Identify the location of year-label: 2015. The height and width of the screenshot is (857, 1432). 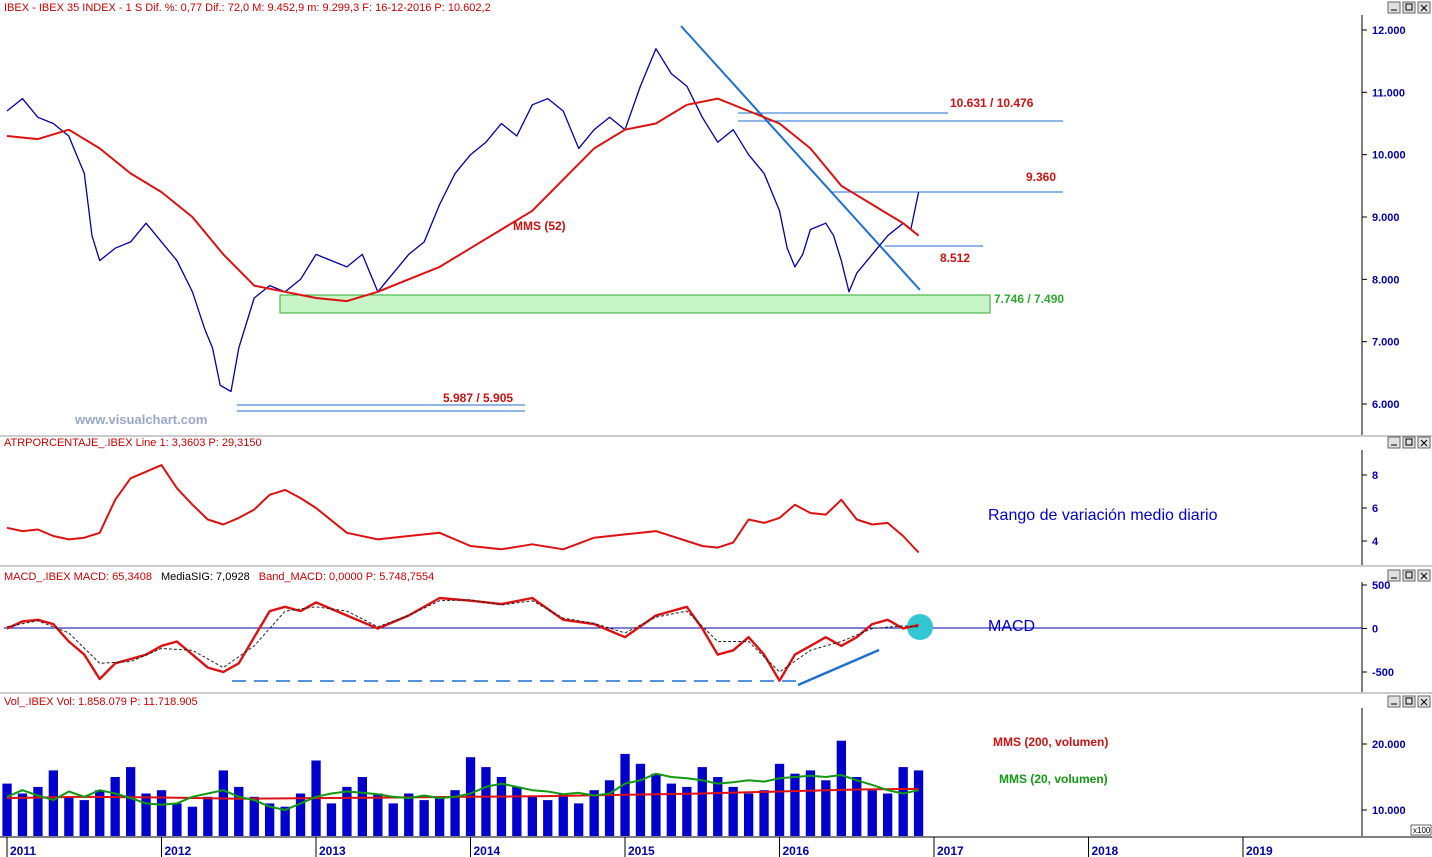
(641, 850).